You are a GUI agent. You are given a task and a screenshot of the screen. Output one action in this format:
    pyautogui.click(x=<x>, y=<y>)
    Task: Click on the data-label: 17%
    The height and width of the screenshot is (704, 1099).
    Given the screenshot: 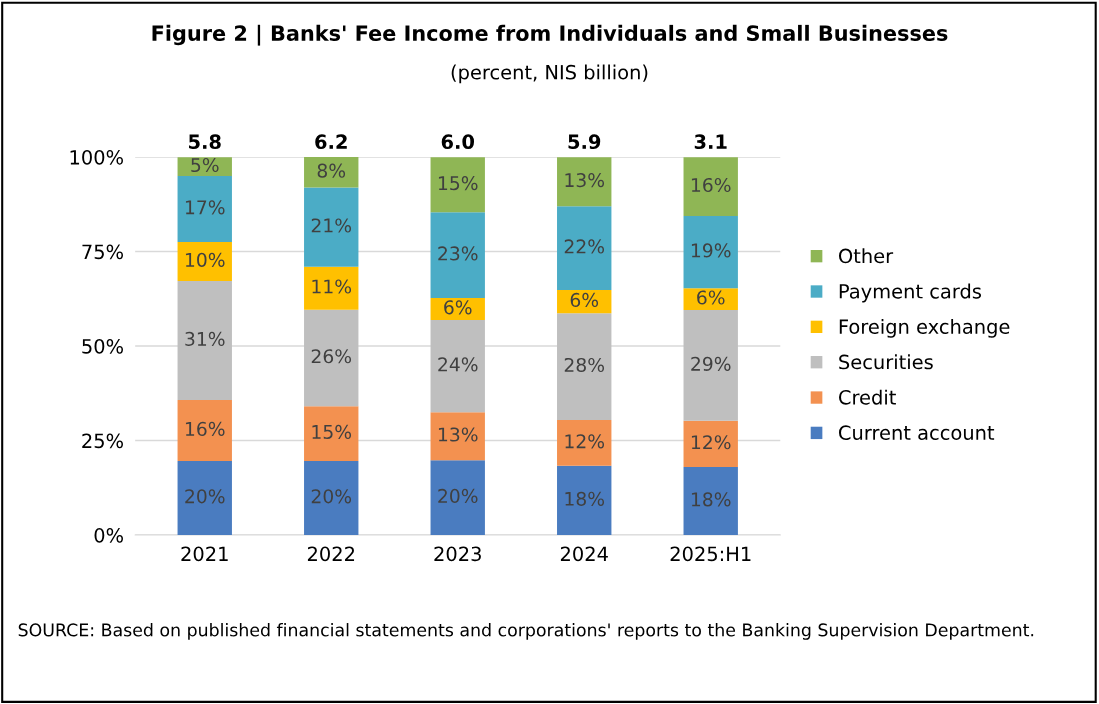 What is the action you would take?
    pyautogui.click(x=205, y=207)
    